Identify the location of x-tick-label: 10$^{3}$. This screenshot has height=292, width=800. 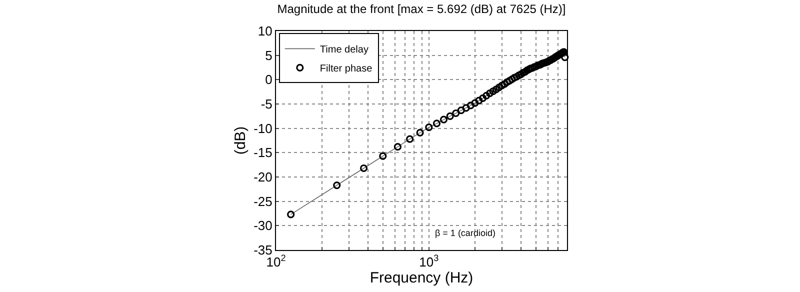
(429, 261).